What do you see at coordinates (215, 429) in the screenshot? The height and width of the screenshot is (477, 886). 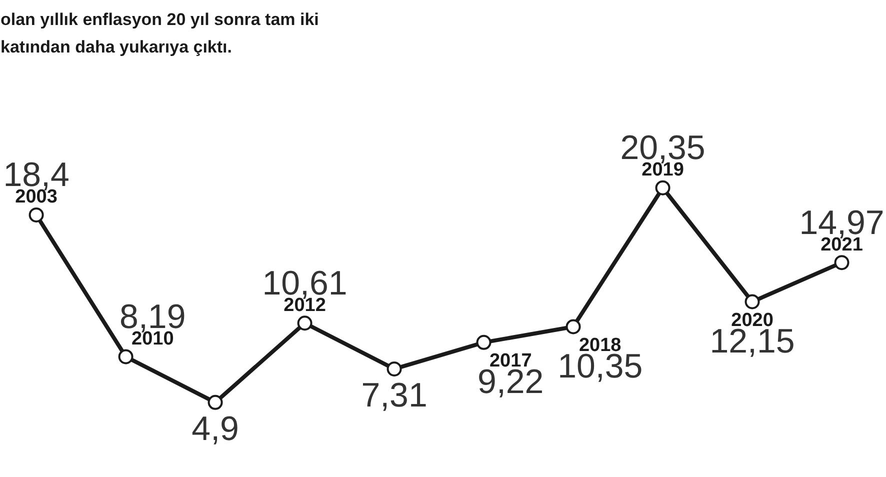 I see `data-label: 4,9` at bounding box center [215, 429].